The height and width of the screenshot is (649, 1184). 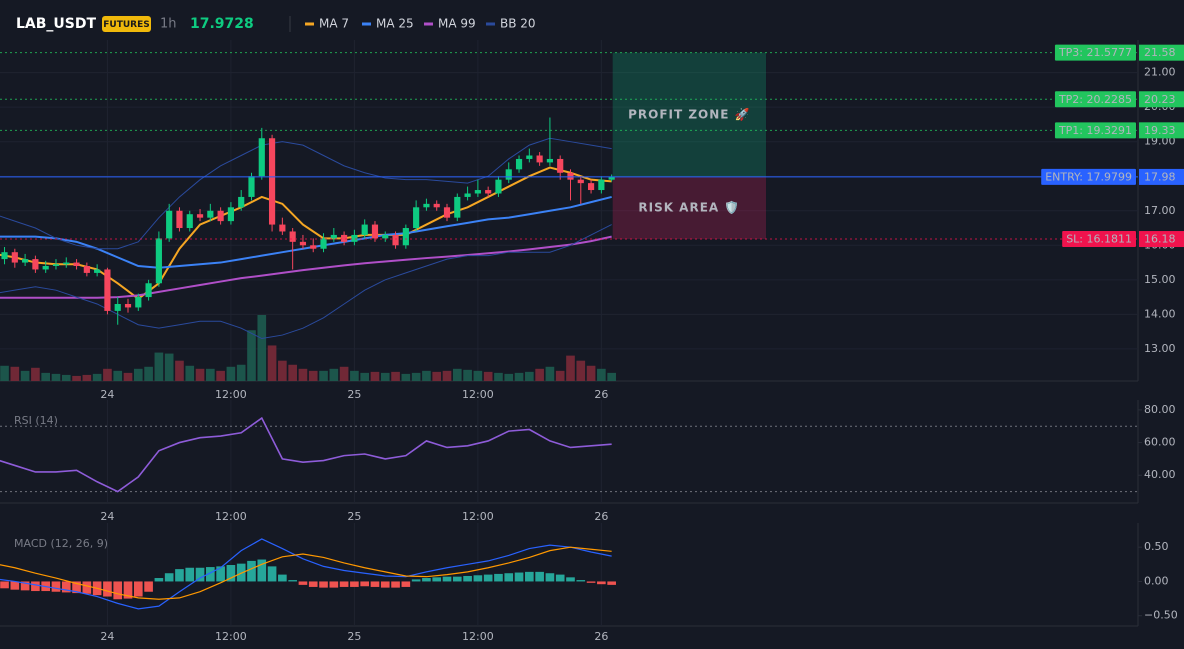 I want to click on legend-label: MA 25, so click(x=395, y=24).